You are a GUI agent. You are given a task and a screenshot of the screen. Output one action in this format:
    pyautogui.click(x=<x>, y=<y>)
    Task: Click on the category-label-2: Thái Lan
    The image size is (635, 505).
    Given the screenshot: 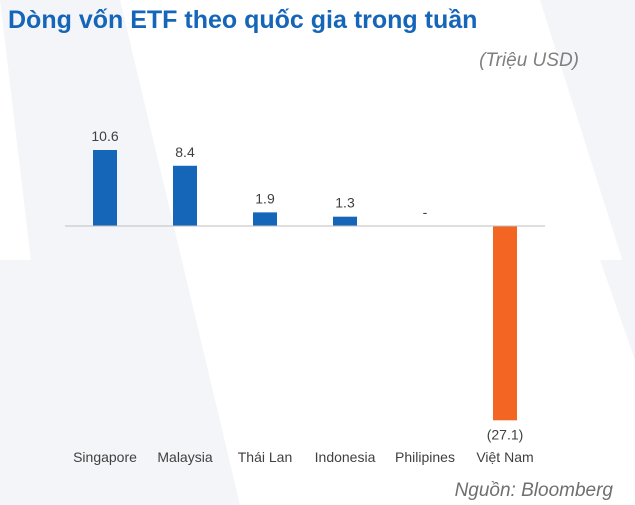 What is the action you would take?
    pyautogui.click(x=265, y=457)
    